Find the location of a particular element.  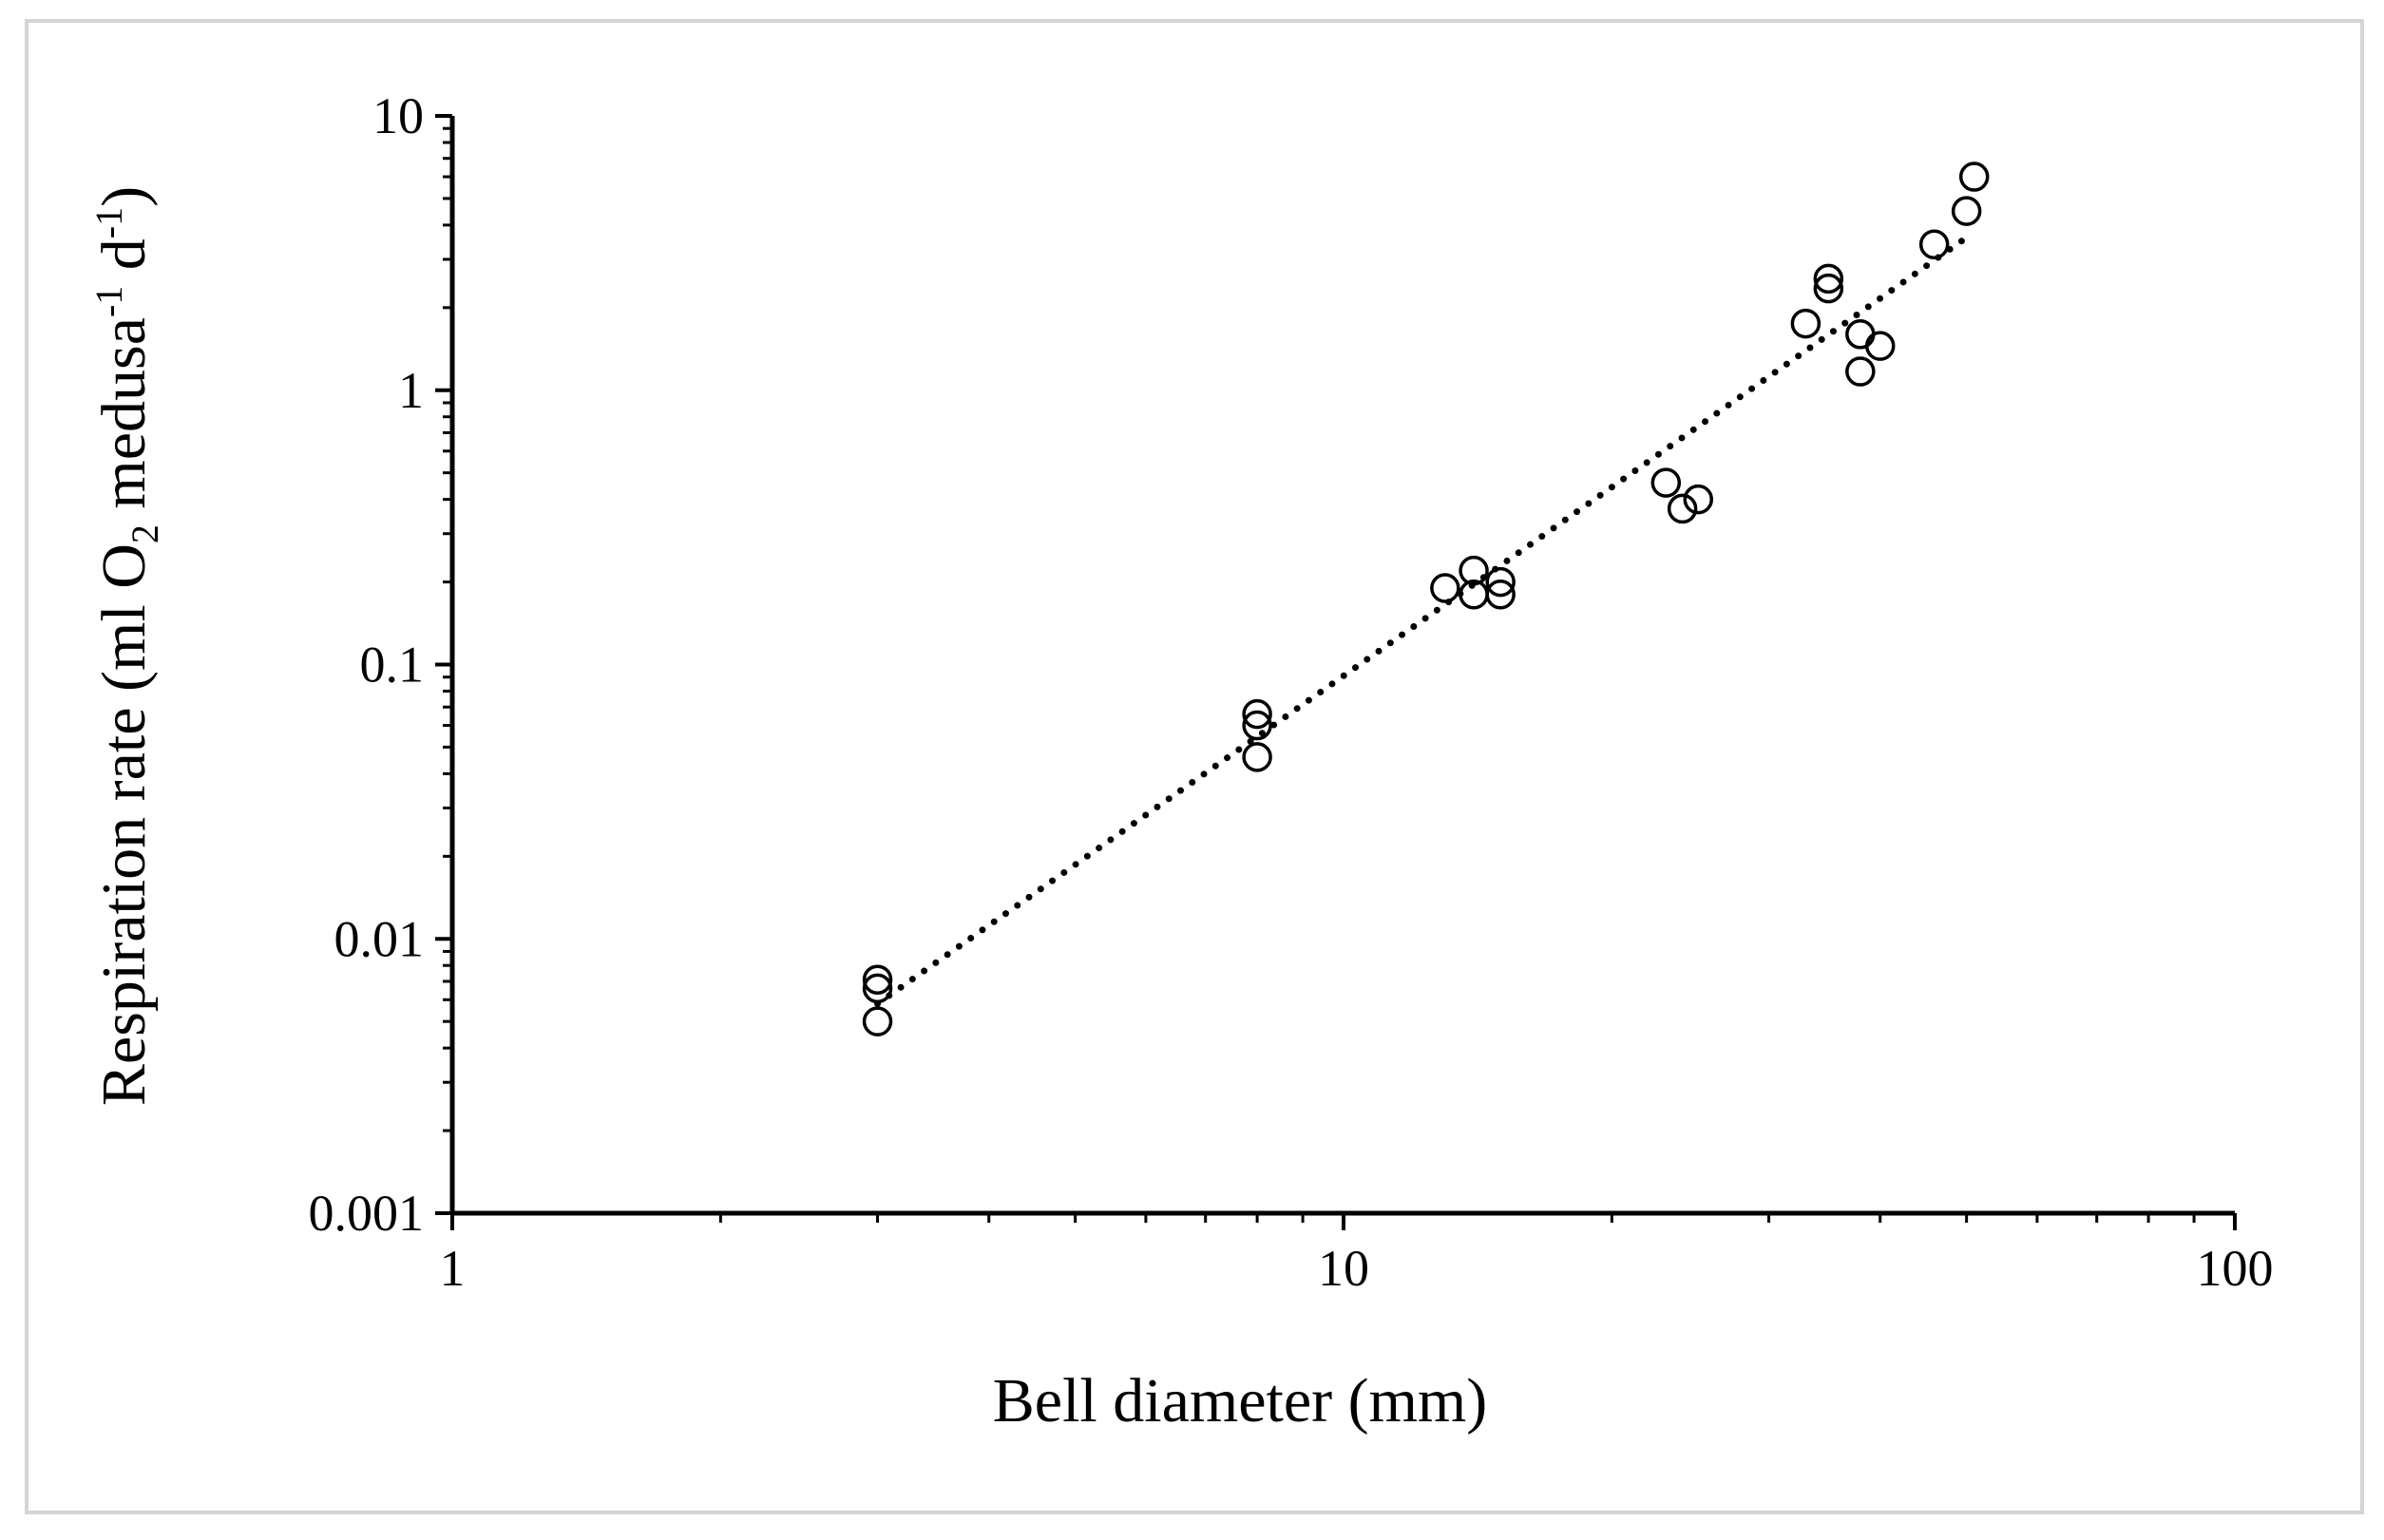

y-label-subscript: 2 is located at coordinates (145, 533).